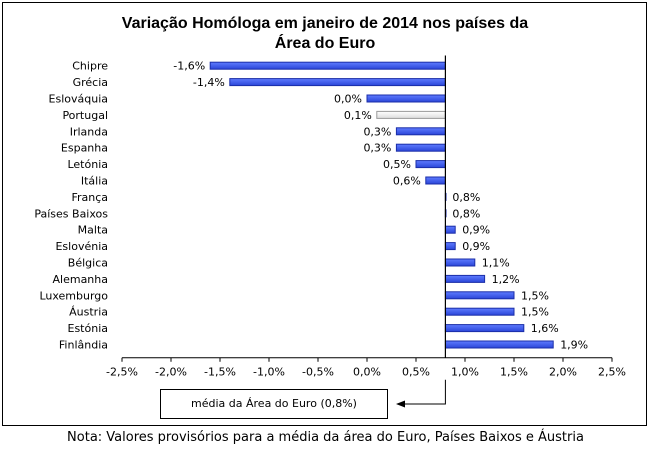 The height and width of the screenshot is (450, 651). I want to click on category-label: França, so click(89, 197).